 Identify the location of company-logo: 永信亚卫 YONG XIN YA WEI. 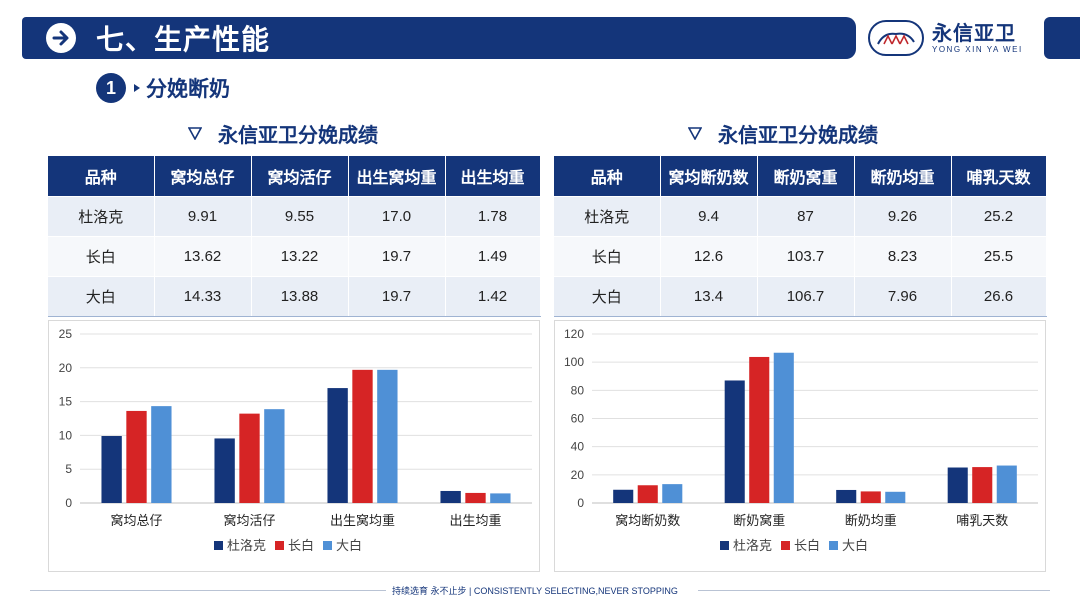
(952, 38).